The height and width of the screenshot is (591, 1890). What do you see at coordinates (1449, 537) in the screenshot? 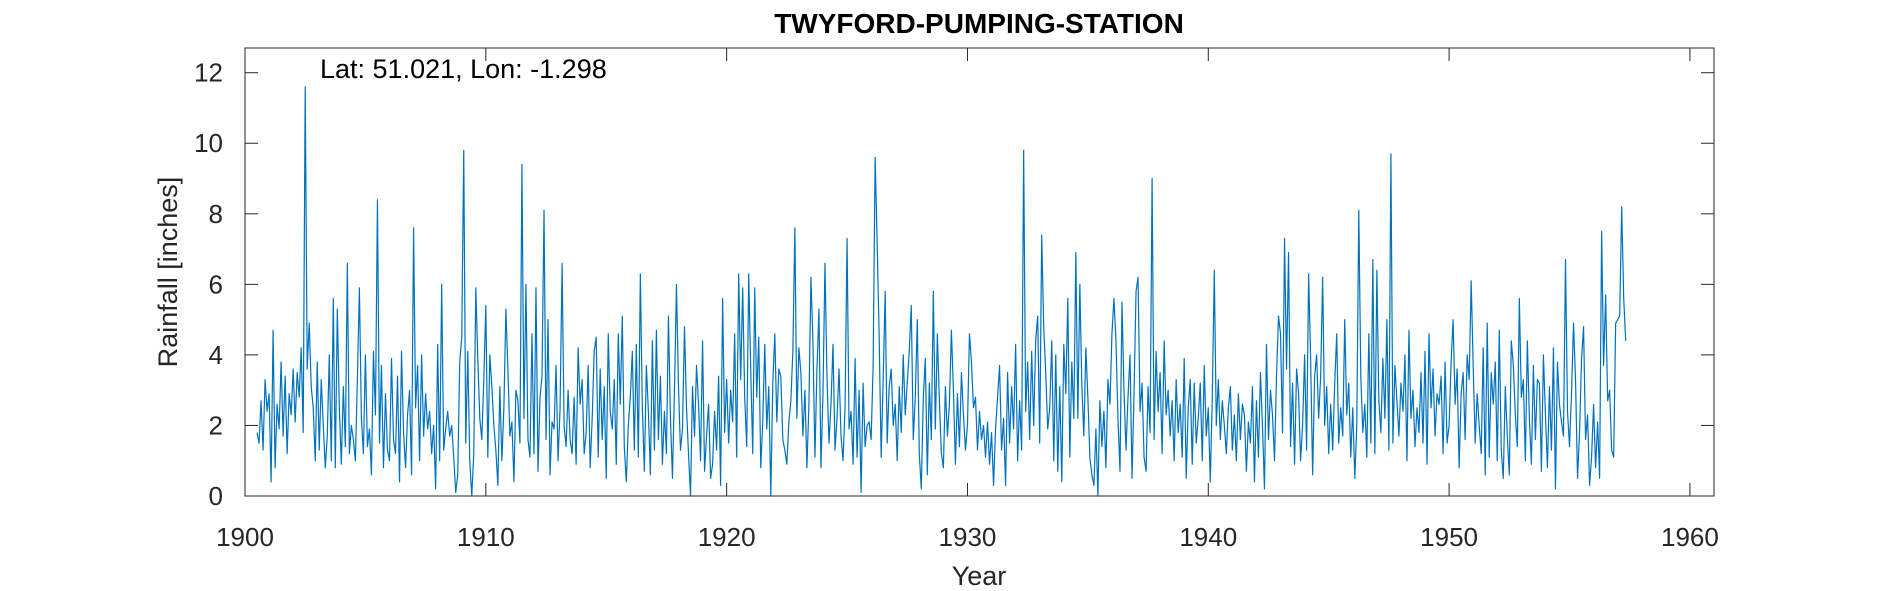
I see `x-tick-label: 1950` at bounding box center [1449, 537].